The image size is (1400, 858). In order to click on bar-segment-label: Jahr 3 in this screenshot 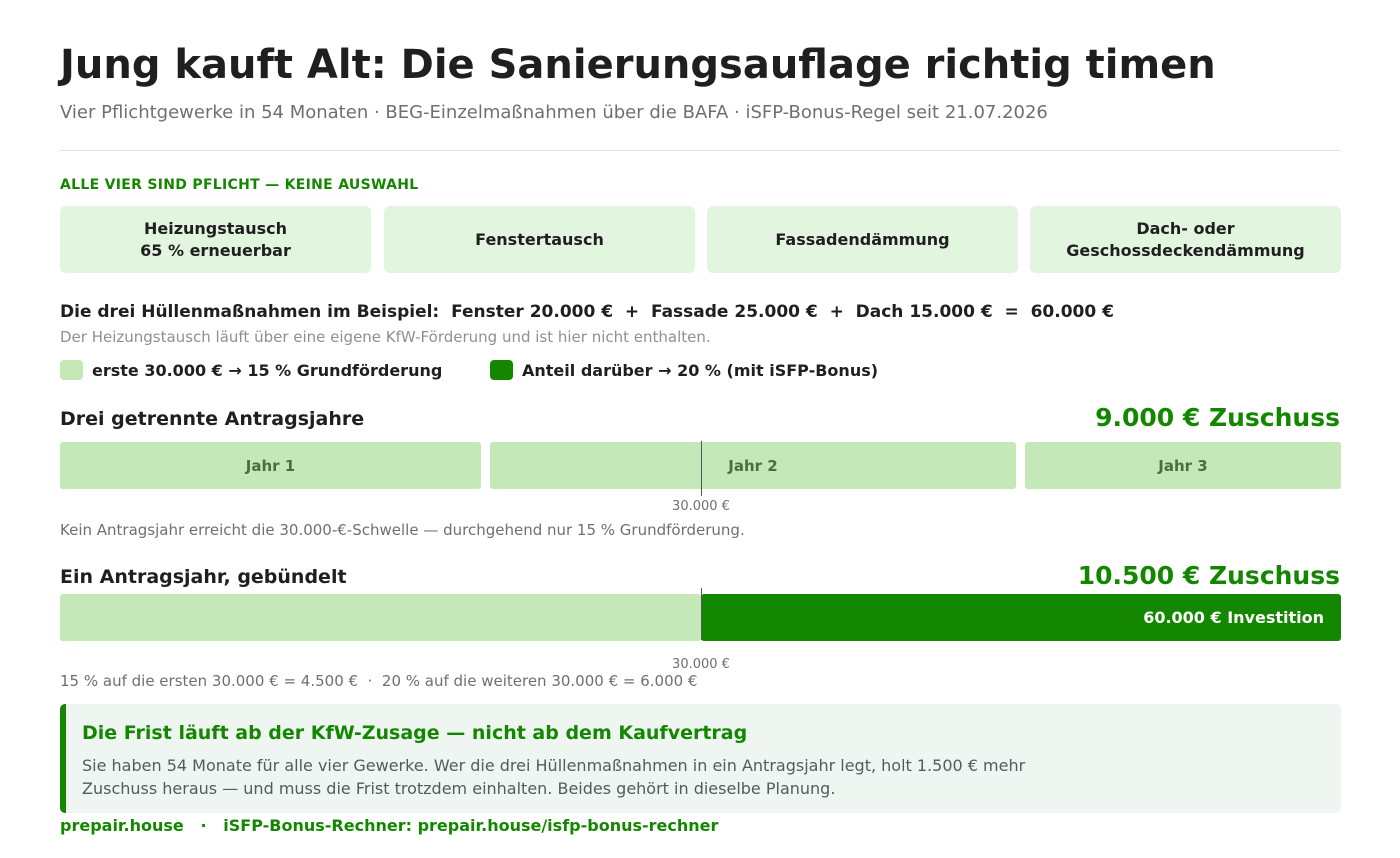, I will do `click(1183, 465)`.